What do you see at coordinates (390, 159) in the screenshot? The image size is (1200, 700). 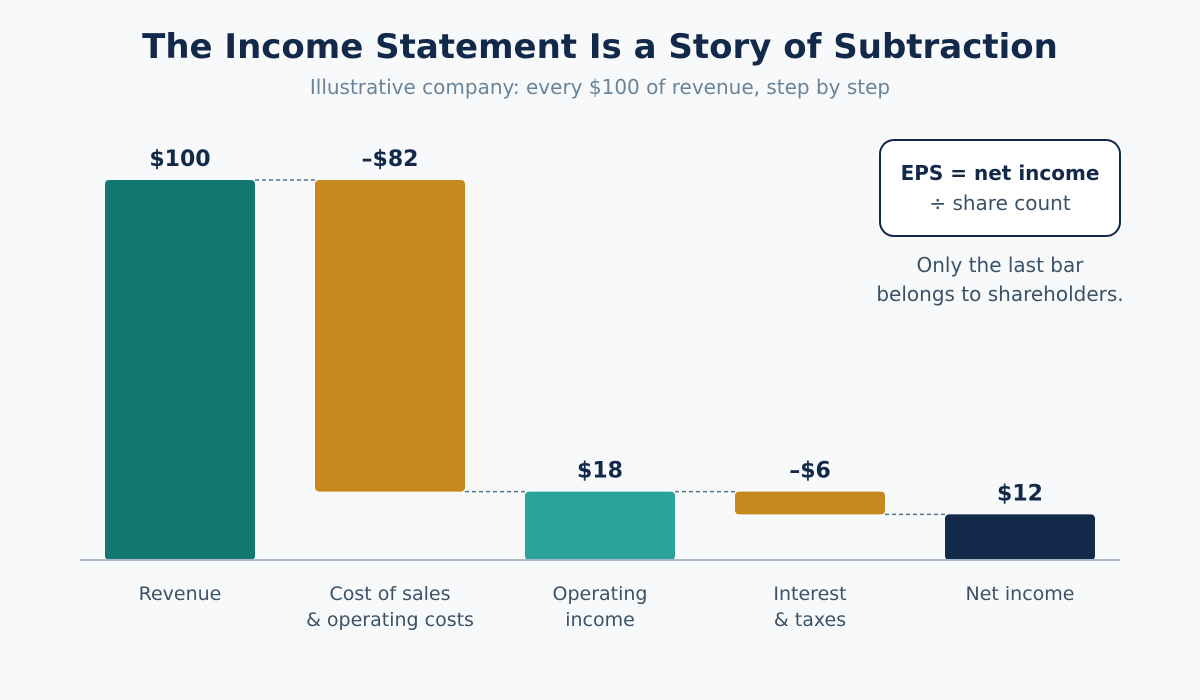 I see `value-label-2: –$82` at bounding box center [390, 159].